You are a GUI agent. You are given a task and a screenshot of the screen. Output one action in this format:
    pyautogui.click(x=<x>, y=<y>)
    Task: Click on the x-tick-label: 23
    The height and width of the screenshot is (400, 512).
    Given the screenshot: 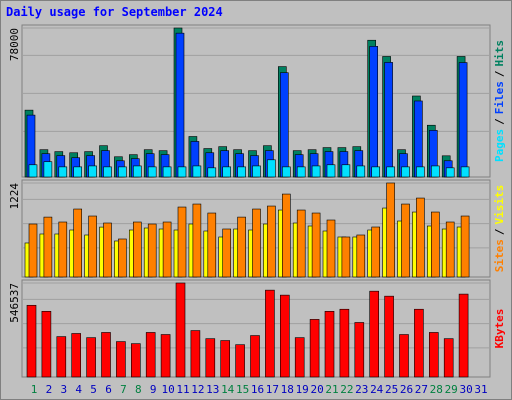 What is the action you would take?
    pyautogui.click(x=361, y=389)
    